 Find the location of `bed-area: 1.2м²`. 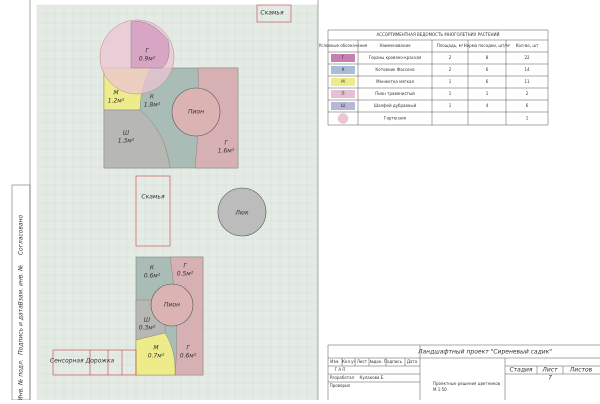

bed-area: 1.2м² is located at coordinates (116, 101).